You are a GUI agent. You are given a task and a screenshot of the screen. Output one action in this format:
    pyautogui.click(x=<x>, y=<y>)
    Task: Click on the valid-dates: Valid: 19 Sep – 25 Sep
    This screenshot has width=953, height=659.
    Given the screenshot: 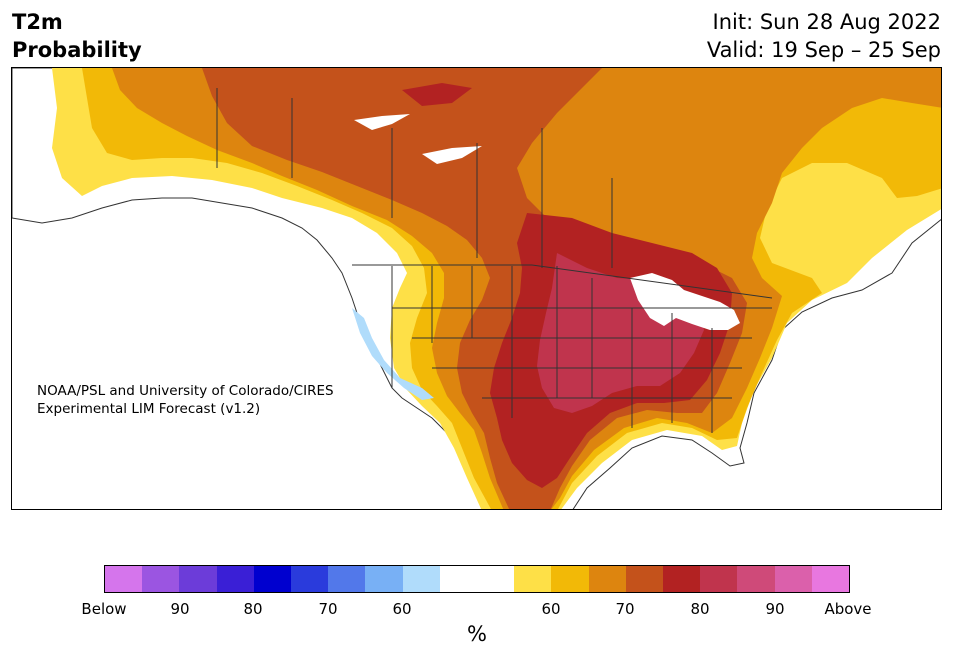 What is the action you would take?
    pyautogui.click(x=823, y=50)
    